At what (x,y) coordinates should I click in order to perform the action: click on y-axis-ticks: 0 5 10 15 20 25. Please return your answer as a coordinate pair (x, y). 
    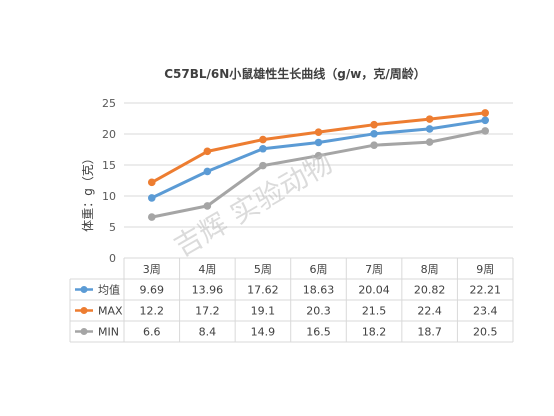
    Looking at the image, I should click on (109, 181).